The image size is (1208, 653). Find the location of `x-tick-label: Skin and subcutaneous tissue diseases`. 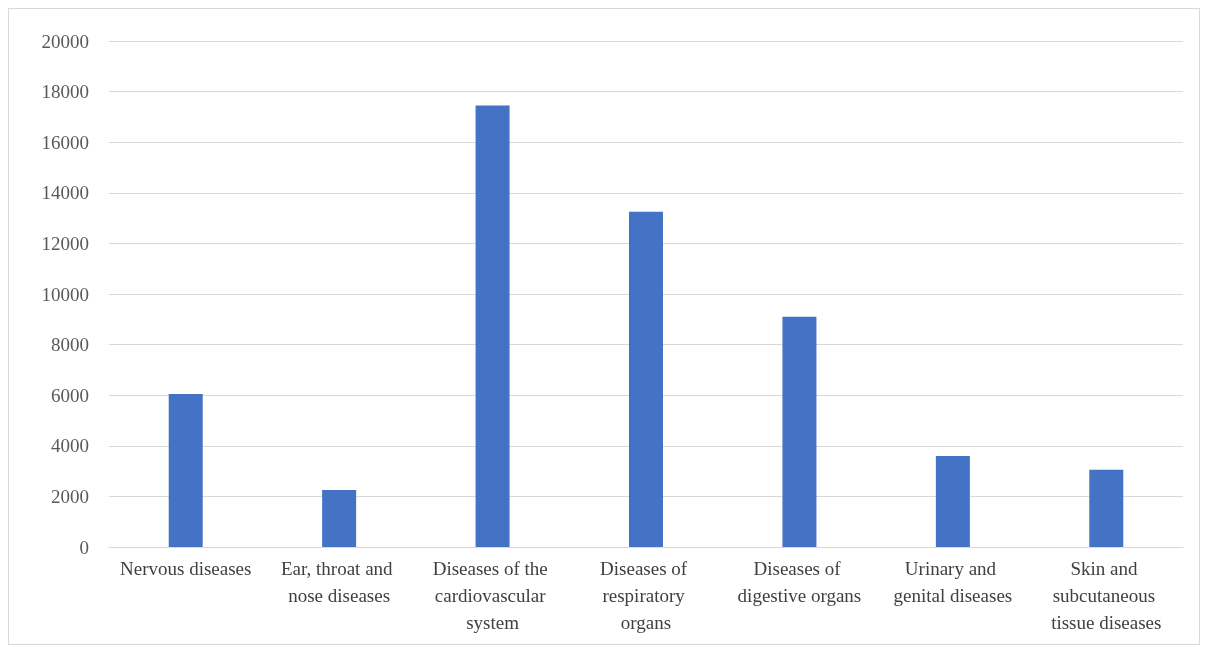

x-tick-label: Skin and subcutaneous tissue diseases is located at coordinates (1106, 595).